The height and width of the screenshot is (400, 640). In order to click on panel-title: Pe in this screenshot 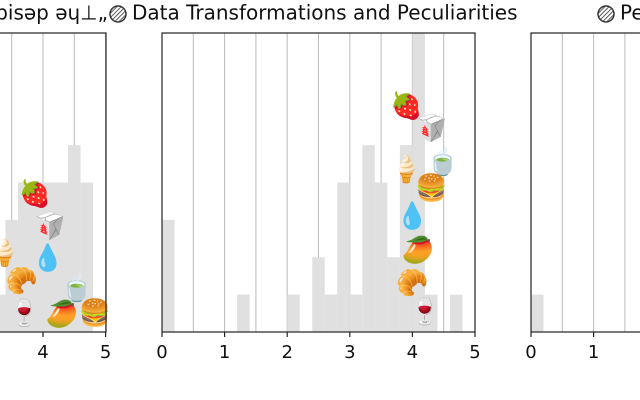, I will do `click(630, 13)`.